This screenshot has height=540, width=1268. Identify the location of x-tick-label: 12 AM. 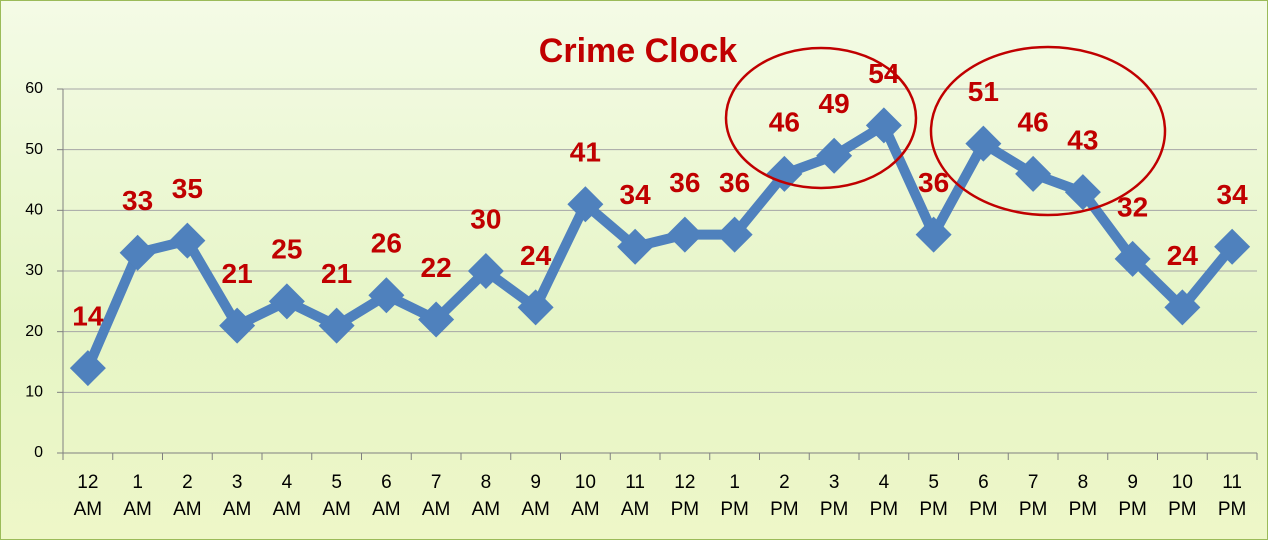
(88, 496).